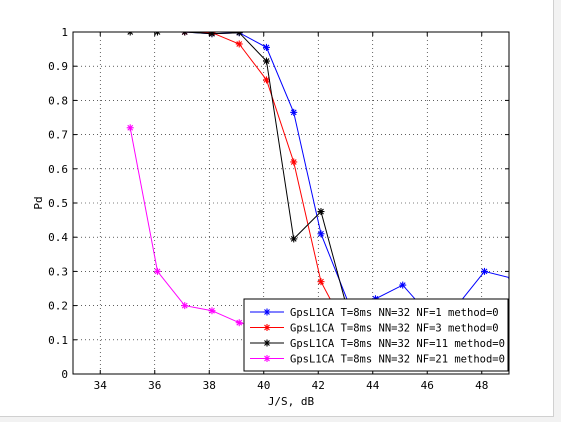 Image resolution: width=561 pixels, height=422 pixels. What do you see at coordinates (397, 360) in the screenshot?
I see `legend-label-4: GpsL1CA T=8ms NN=32 NF=21 method=0` at bounding box center [397, 360].